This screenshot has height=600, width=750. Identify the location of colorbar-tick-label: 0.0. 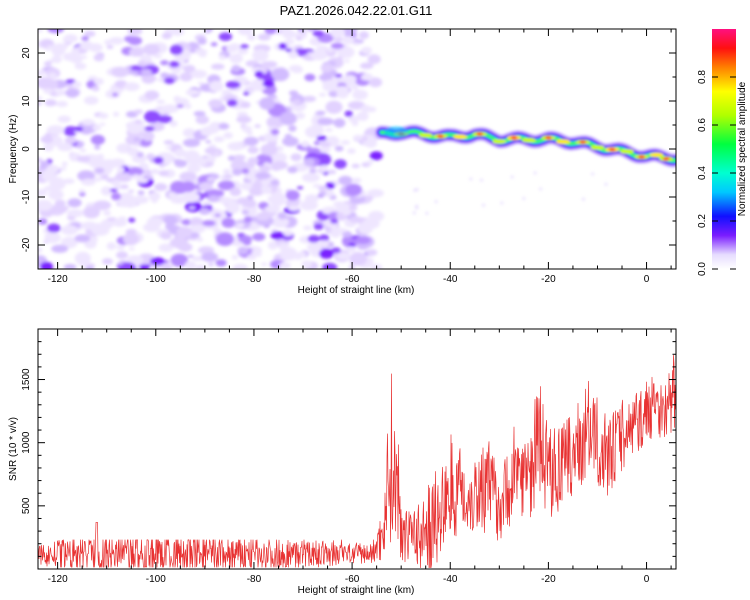
(702, 269).